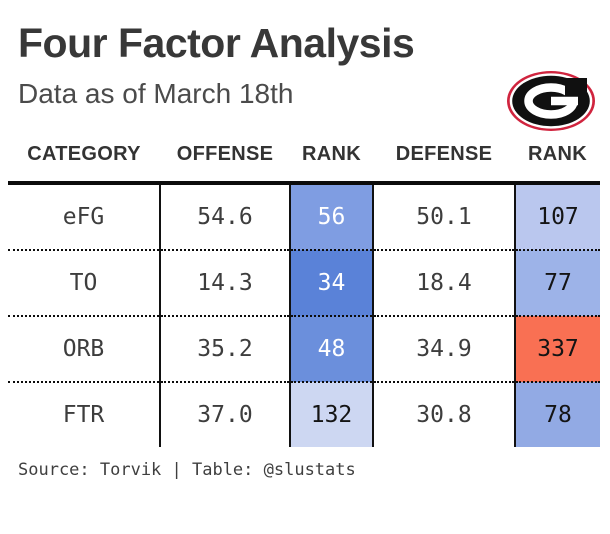  Describe the element at coordinates (576, 87) in the screenshot. I see `logo-g-notch` at that location.